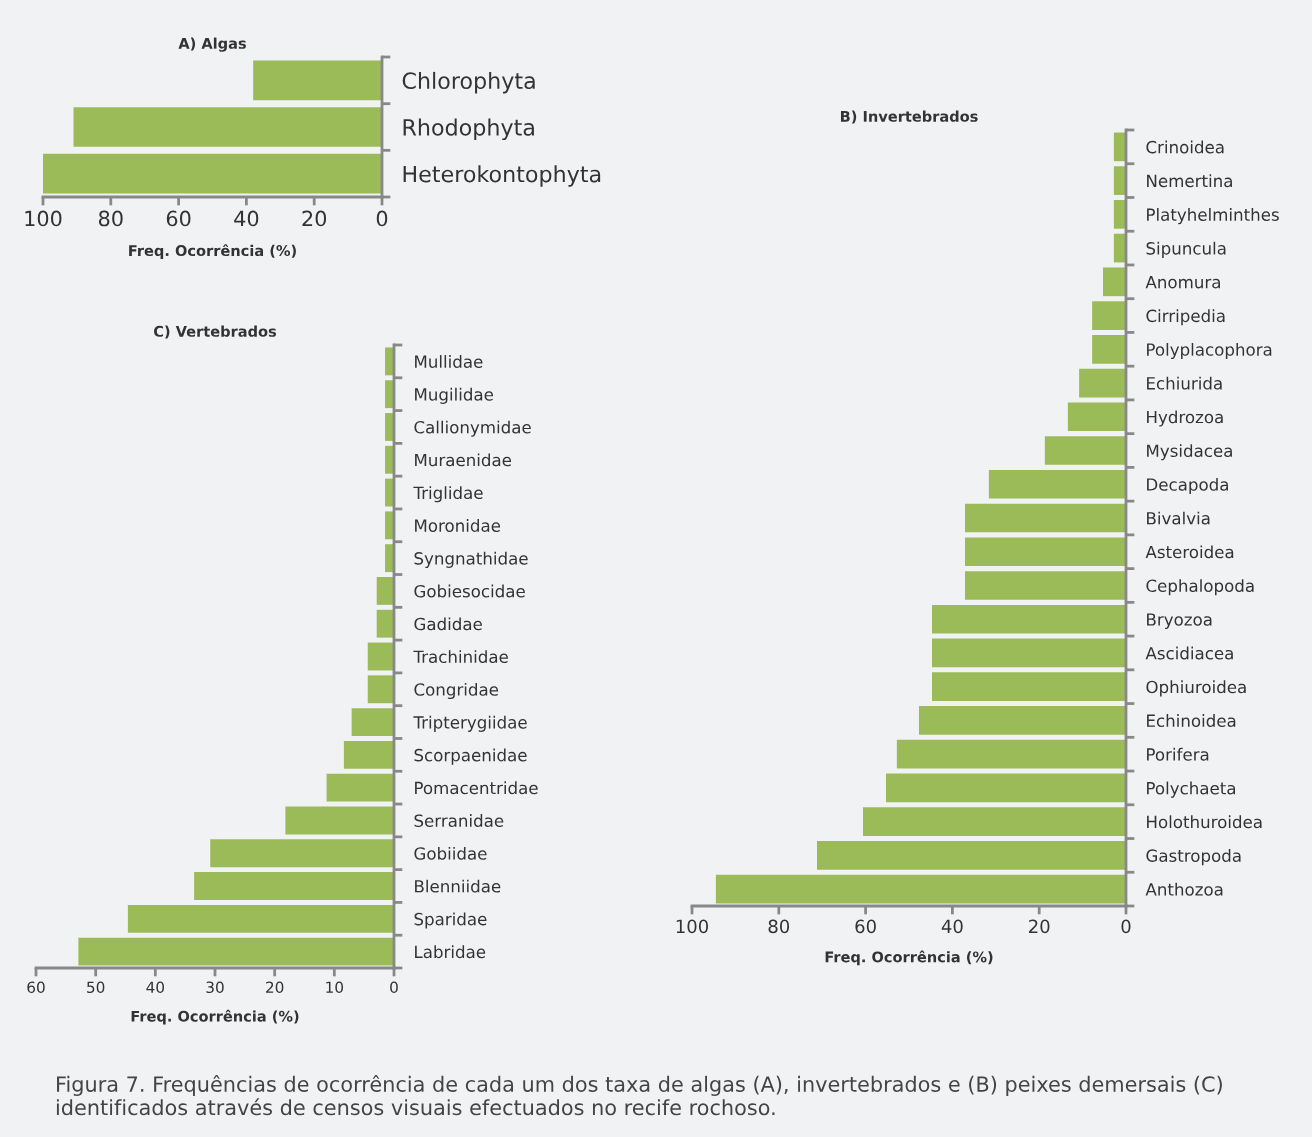 The image size is (1312, 1137). What do you see at coordinates (215, 987) in the screenshot?
I see `x-tick-label: 30` at bounding box center [215, 987].